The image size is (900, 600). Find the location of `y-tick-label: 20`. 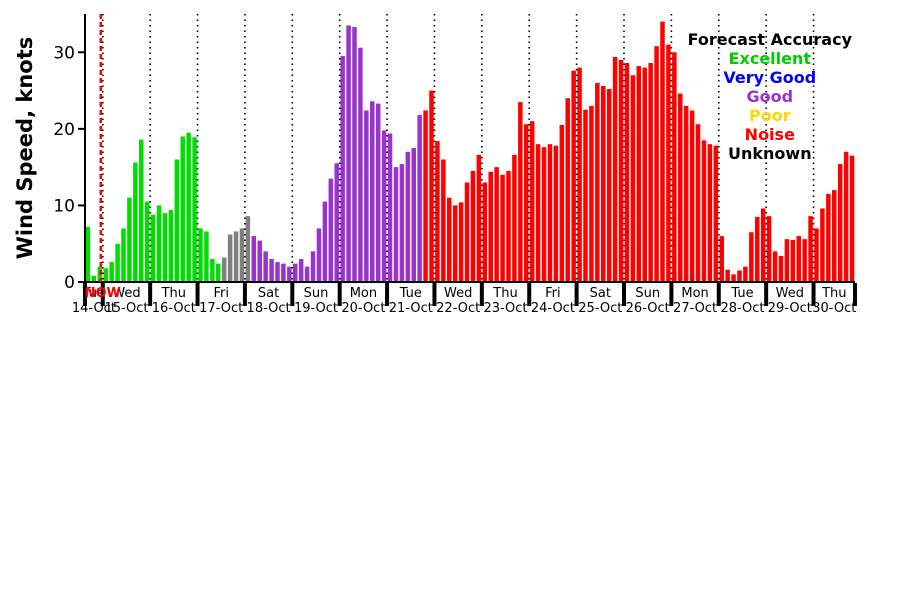

y-tick-label: 20 is located at coordinates (64, 130).